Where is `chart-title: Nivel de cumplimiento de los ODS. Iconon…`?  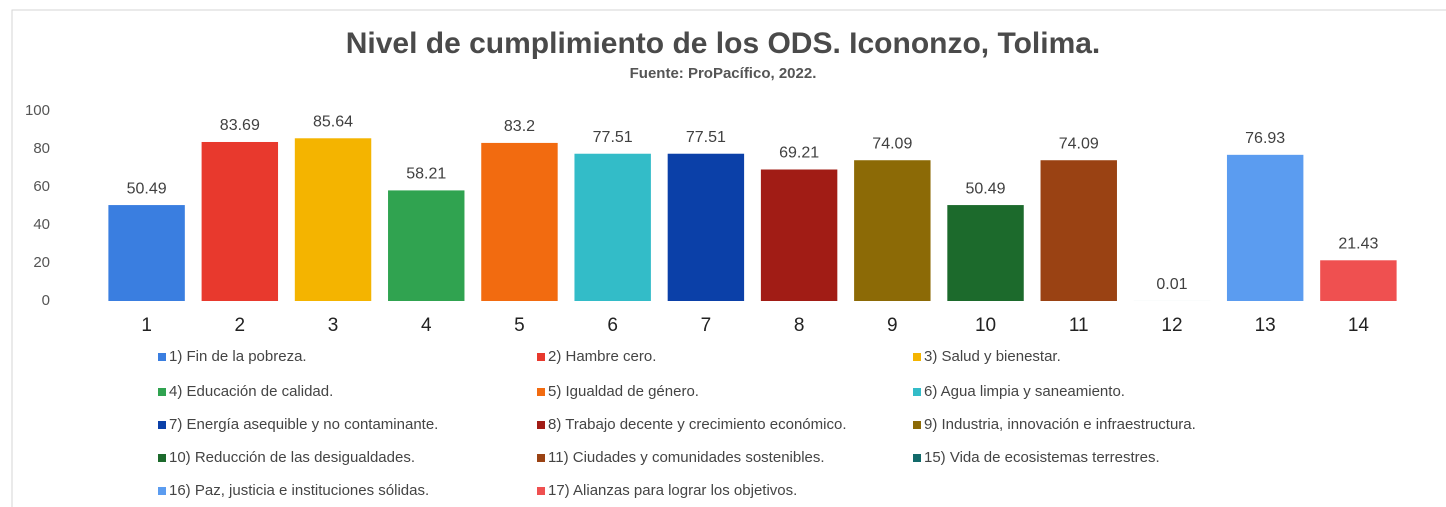
chart-title: Nivel de cumplimiento de los ODS. Iconon… is located at coordinates (723, 43).